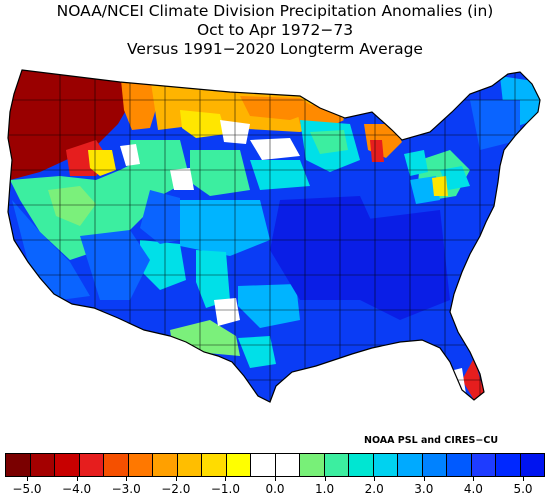  I want to click on division-southeast, so click(405, 265).